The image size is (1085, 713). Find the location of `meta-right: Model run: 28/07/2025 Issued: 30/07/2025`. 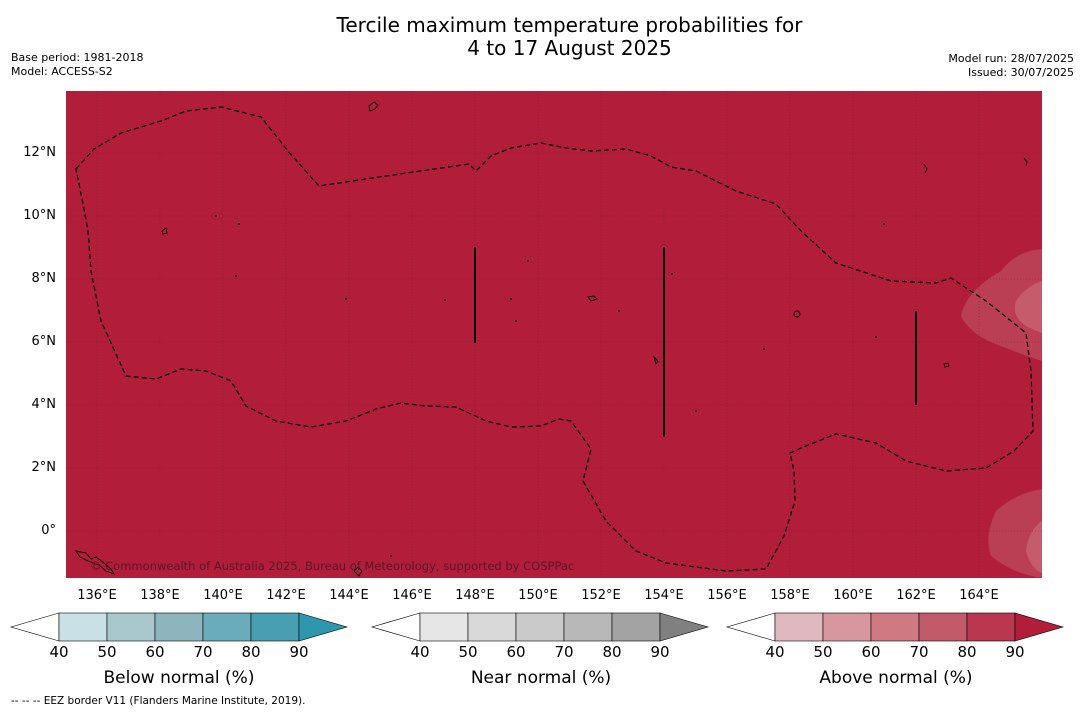

meta-right: Model run: 28/07/2025 Issued: 30/07/2025 is located at coordinates (1011, 66).